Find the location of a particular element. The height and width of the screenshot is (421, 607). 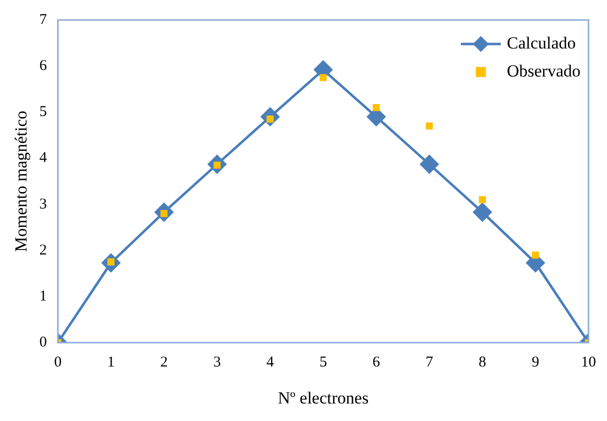

x-tick-label: 7 is located at coordinates (430, 362).